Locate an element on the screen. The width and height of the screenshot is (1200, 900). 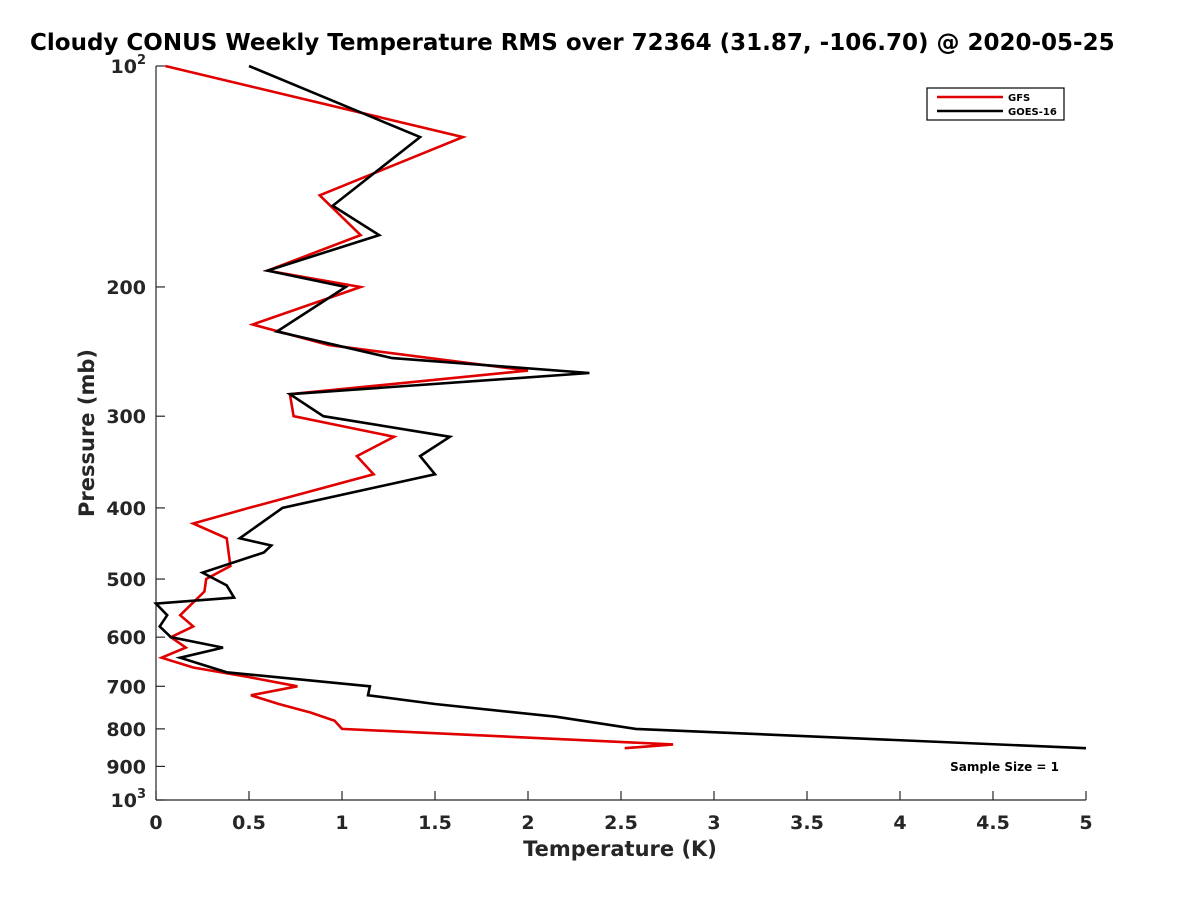
x-axis-label: Temperature (K) is located at coordinates (620, 849).